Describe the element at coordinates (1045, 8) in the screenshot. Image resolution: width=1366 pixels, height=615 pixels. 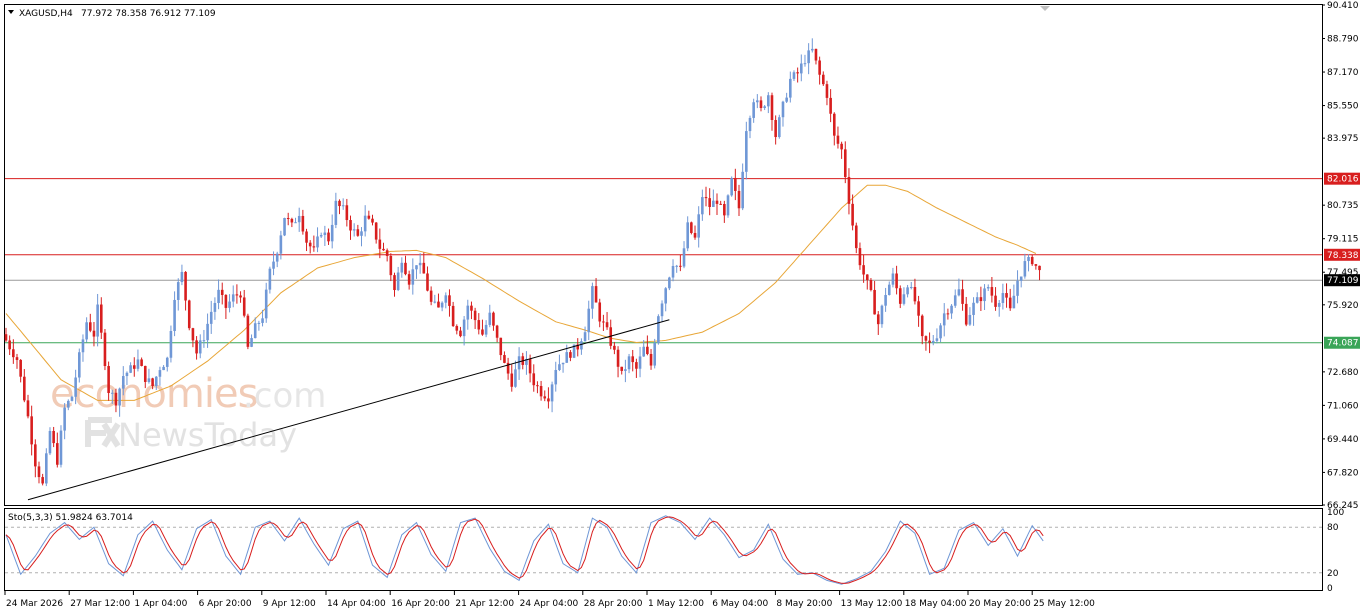
I see `chart-shift-icon` at that location.